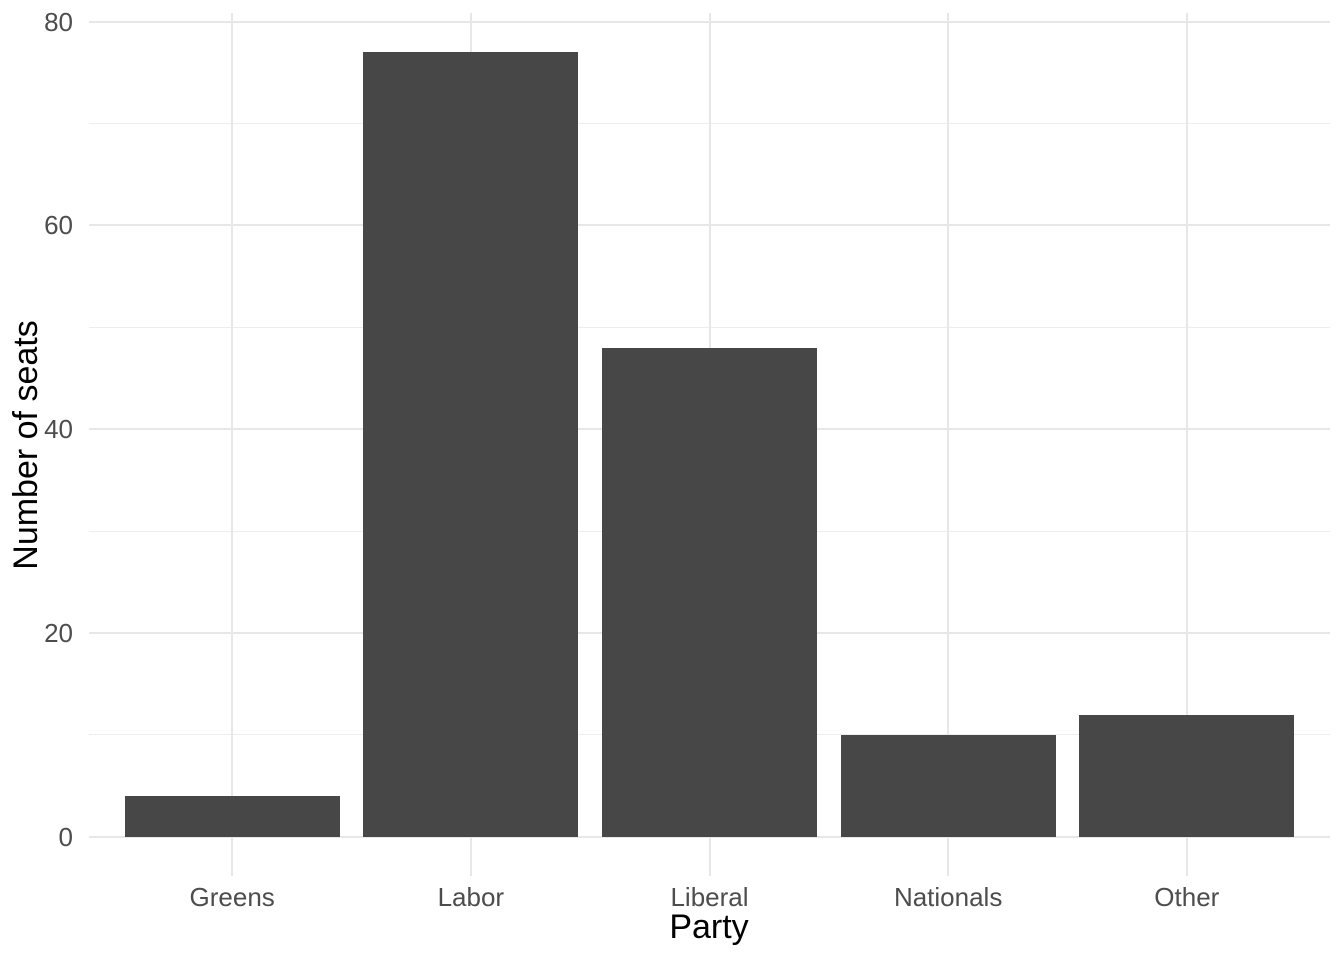  I want to click on bar-labor, so click(471, 444).